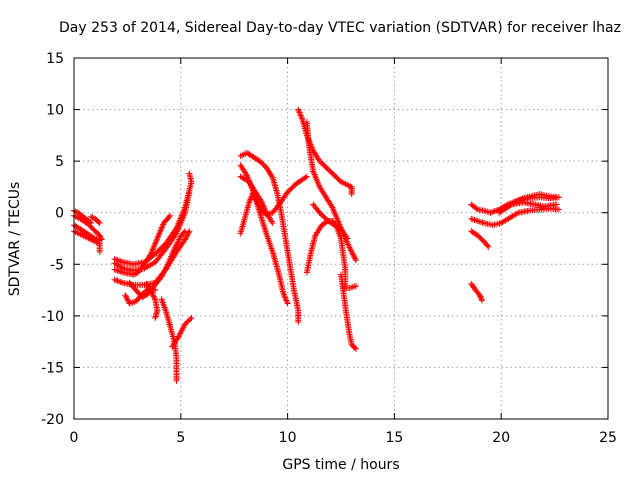 The width and height of the screenshot is (640, 480). I want to click on y-axis-label: SDTVAR / TECUs, so click(15, 239).